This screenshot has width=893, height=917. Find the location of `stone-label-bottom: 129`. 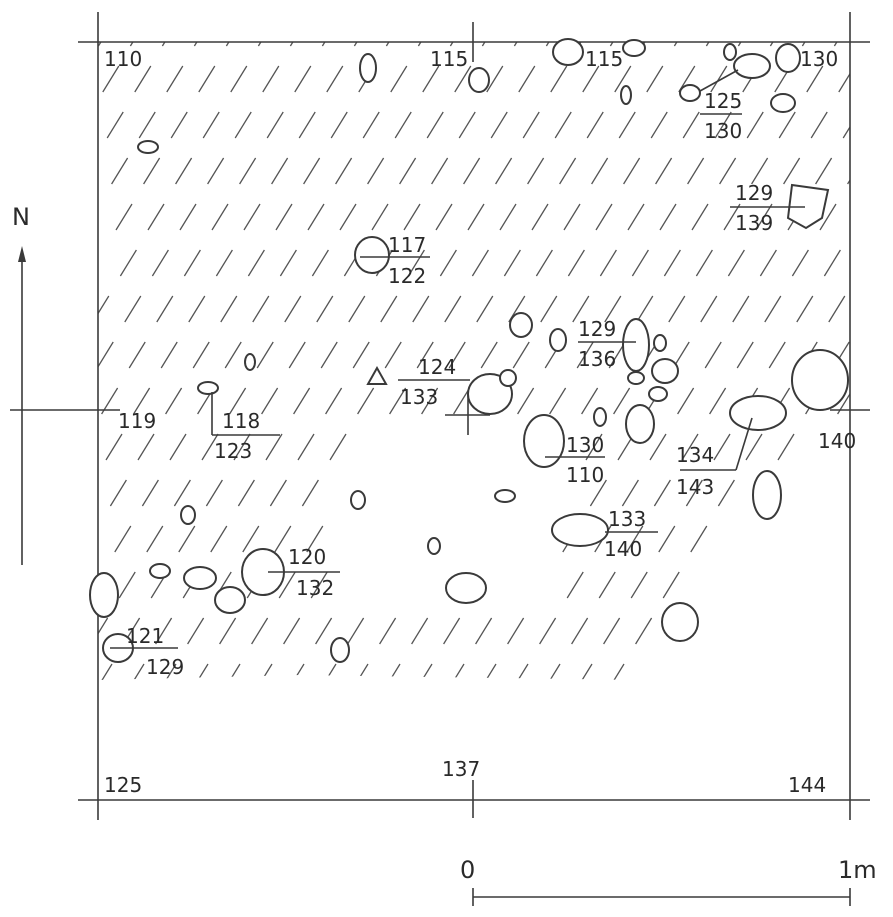

stone-label-bottom: 129 is located at coordinates (165, 667).